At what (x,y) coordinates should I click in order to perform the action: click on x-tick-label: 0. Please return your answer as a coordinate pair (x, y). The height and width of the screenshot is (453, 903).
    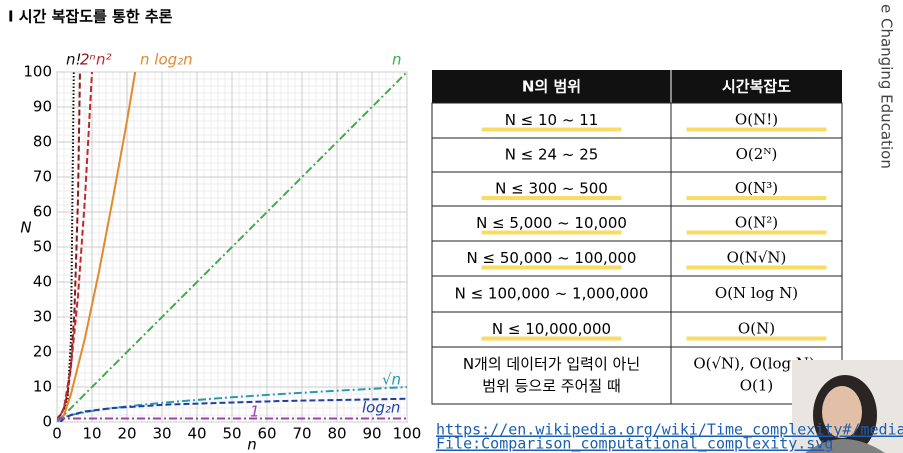
    Looking at the image, I should click on (57, 434).